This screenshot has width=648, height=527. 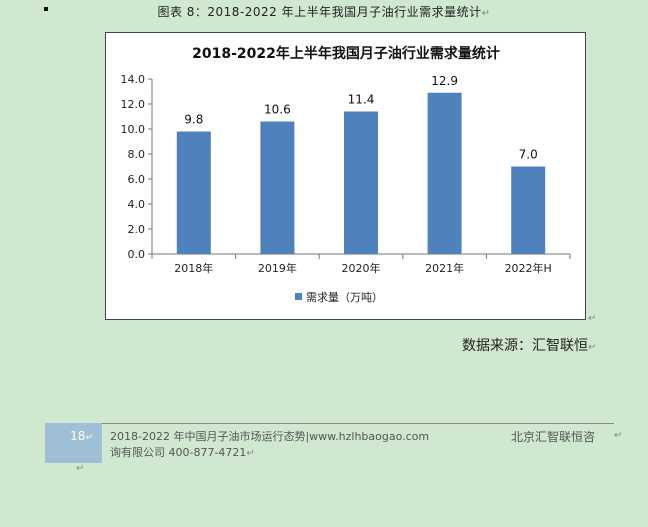 I want to click on footer-line-2: 询有限公司 400-877-4721↵, so click(x=182, y=452).